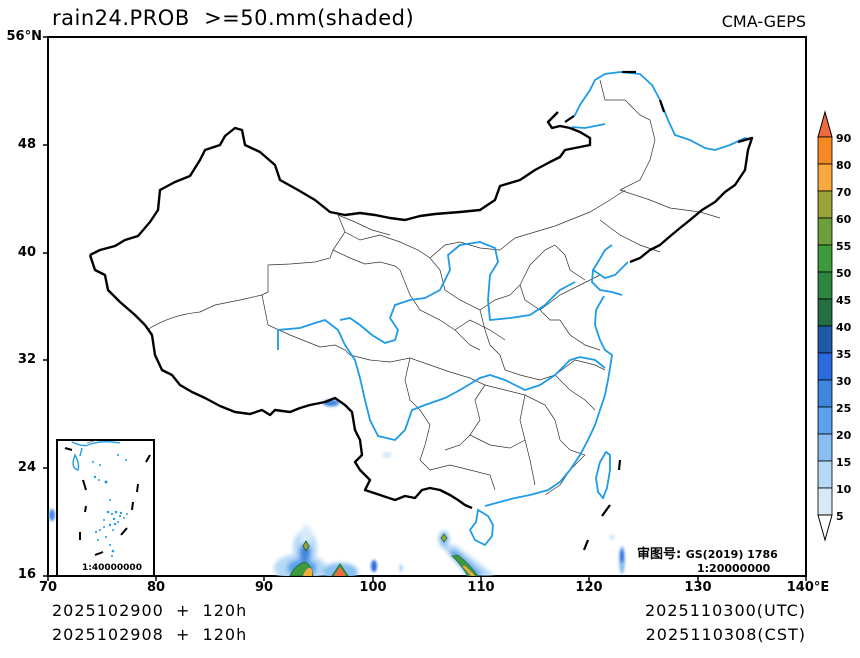 This screenshot has width=860, height=658. Describe the element at coordinates (844, 381) in the screenshot. I see `colorbar-tick-30: 30` at that location.